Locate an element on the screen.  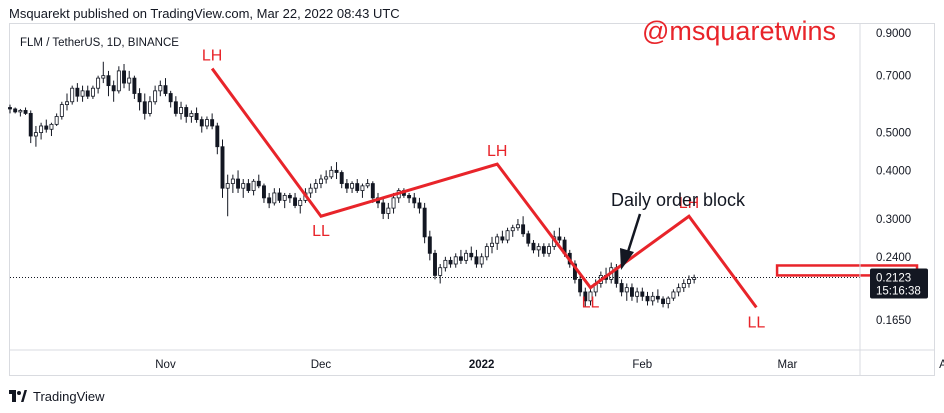
y-tick-label: 0.3000 is located at coordinates (893, 220).